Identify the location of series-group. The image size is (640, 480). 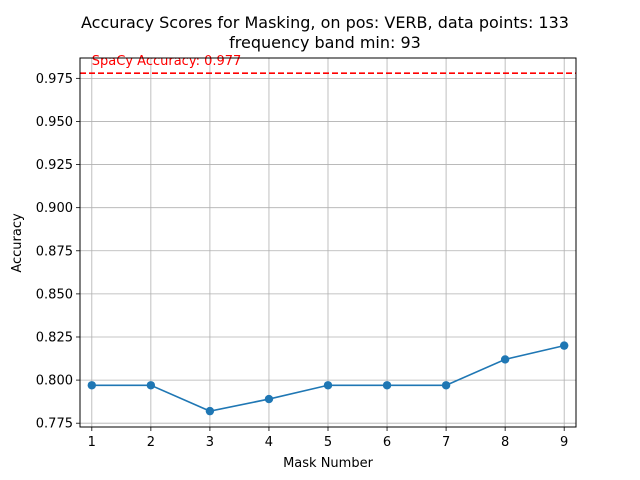
(328, 378).